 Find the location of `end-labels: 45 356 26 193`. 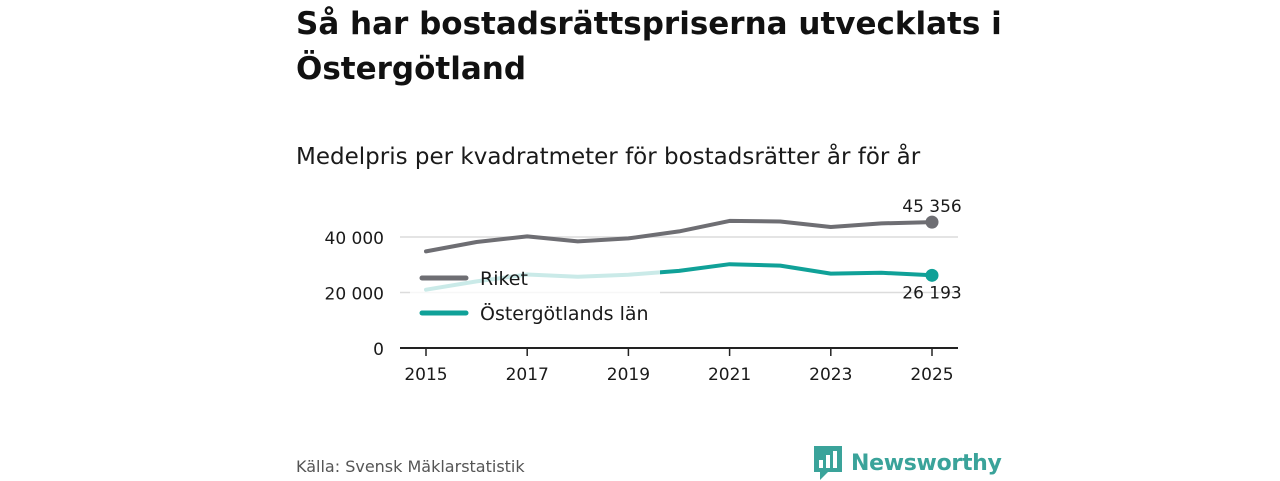

end-labels: 45 356 26 193 is located at coordinates (931, 250).